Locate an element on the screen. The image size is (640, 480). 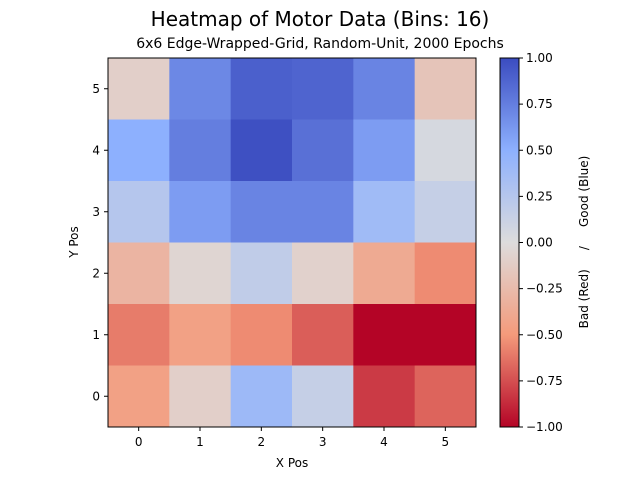
colorbar-label: Bad (Red) / Good (Blue) is located at coordinates (584, 242).